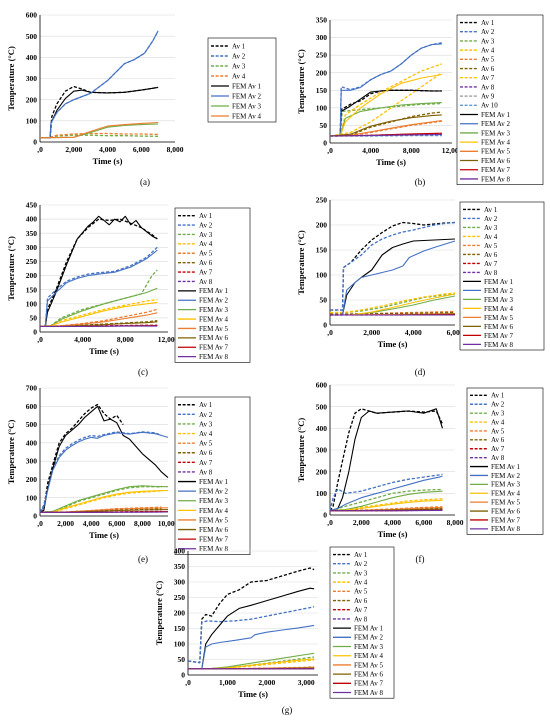  I want to click on y-tick-label: 400, so click(322, 428).